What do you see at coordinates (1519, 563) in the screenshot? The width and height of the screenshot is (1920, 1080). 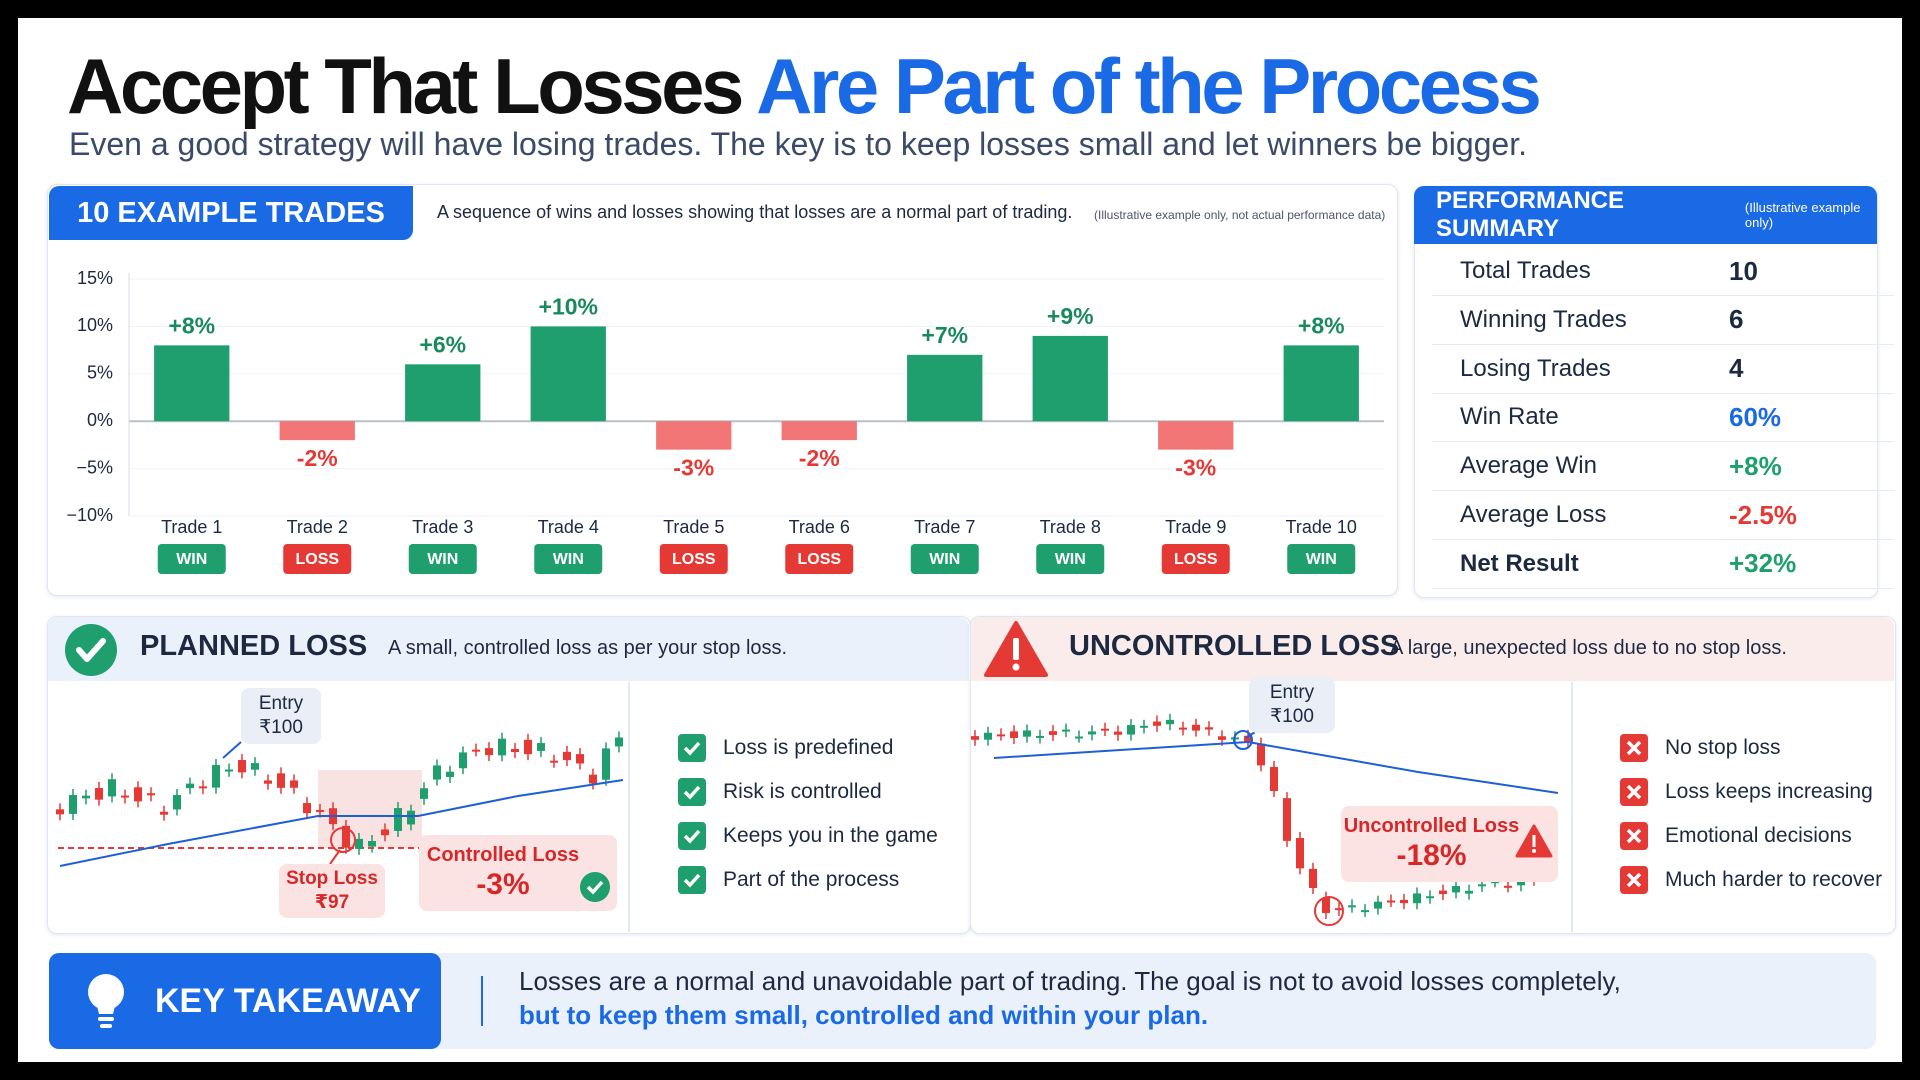 I see `summary-label: Net Result` at bounding box center [1519, 563].